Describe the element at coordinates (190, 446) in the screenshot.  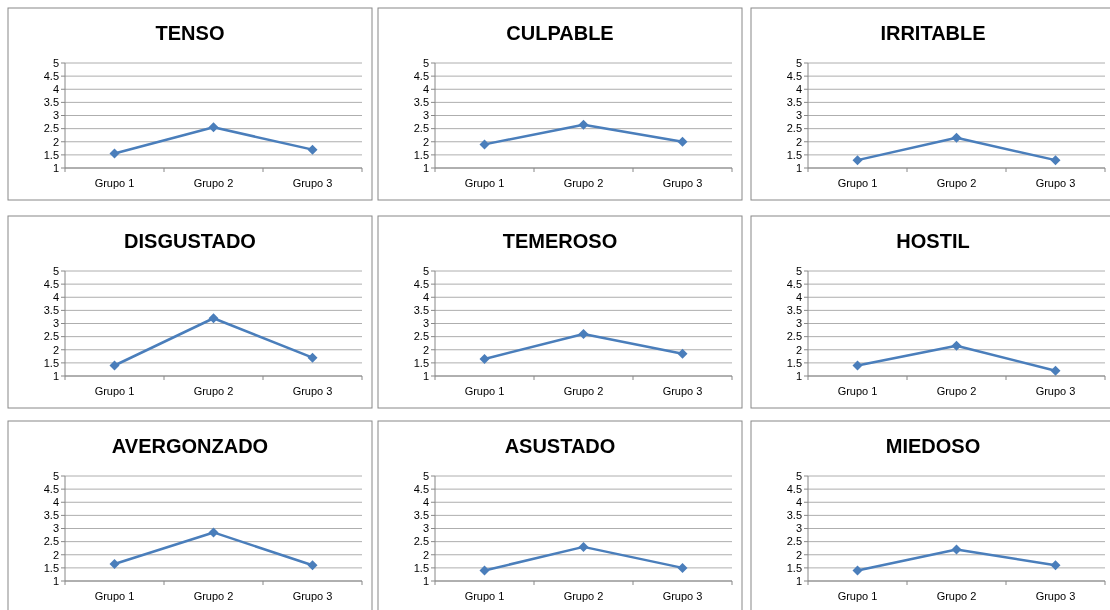
I see `chart-title: AVERGONZADO` at that location.